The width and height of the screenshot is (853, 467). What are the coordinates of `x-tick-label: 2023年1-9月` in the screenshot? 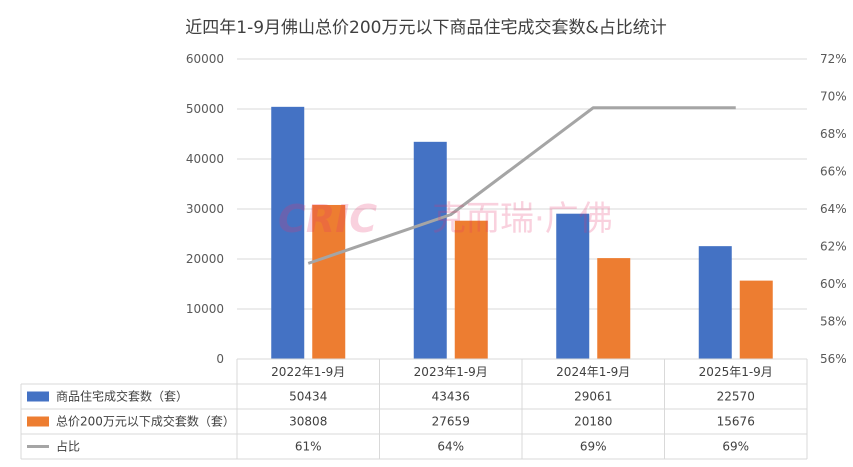 It's located at (451, 372).